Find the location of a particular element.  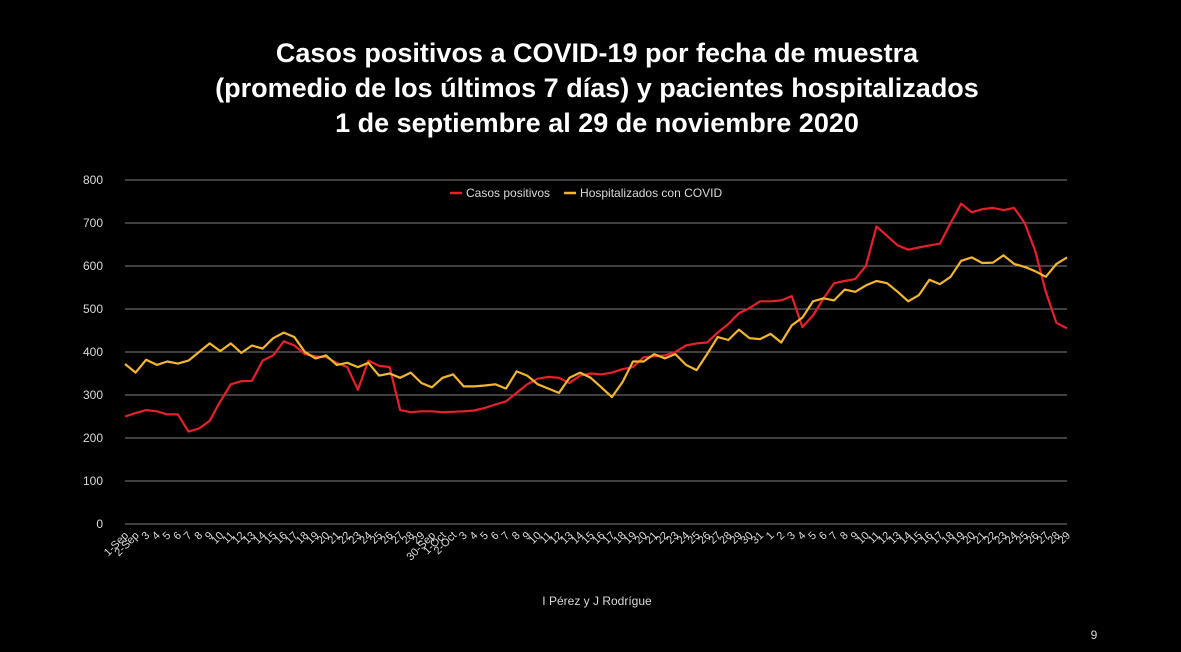

legend-label: Casos positivos is located at coordinates (508, 193).